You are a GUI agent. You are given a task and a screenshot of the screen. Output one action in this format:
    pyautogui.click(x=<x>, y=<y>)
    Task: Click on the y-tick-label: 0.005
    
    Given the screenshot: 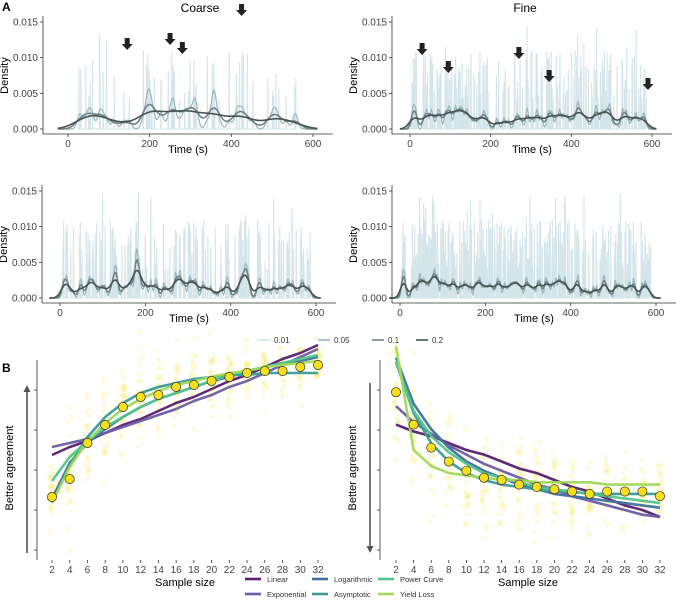 What is the action you would take?
    pyautogui.click(x=25, y=94)
    